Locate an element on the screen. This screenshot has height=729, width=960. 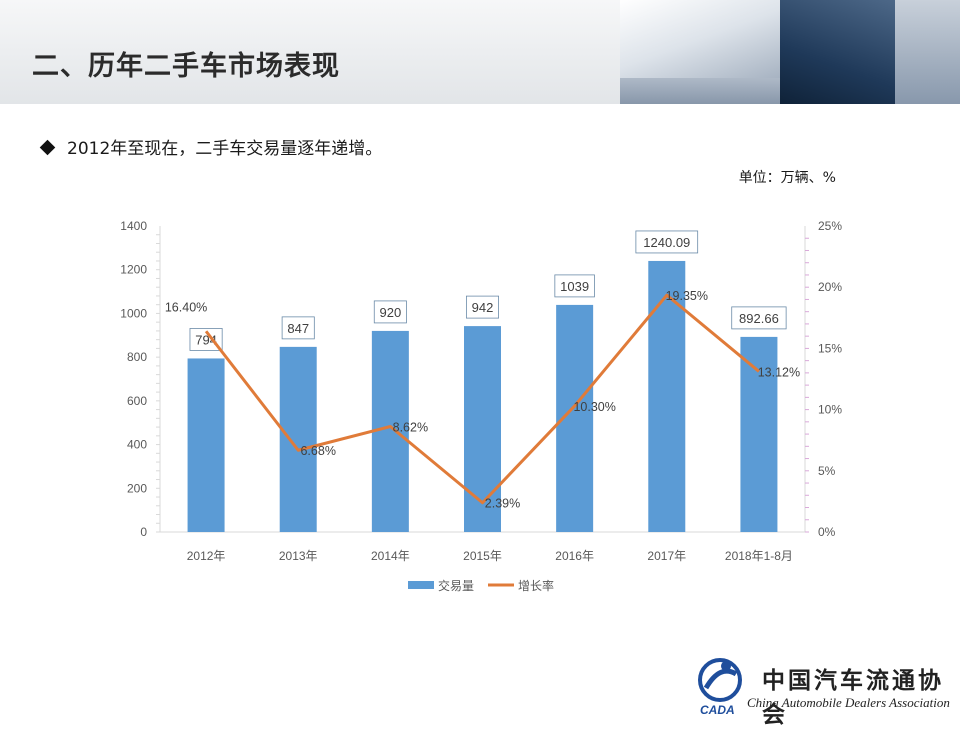
header-cube-dark is located at coordinates (837, 52).